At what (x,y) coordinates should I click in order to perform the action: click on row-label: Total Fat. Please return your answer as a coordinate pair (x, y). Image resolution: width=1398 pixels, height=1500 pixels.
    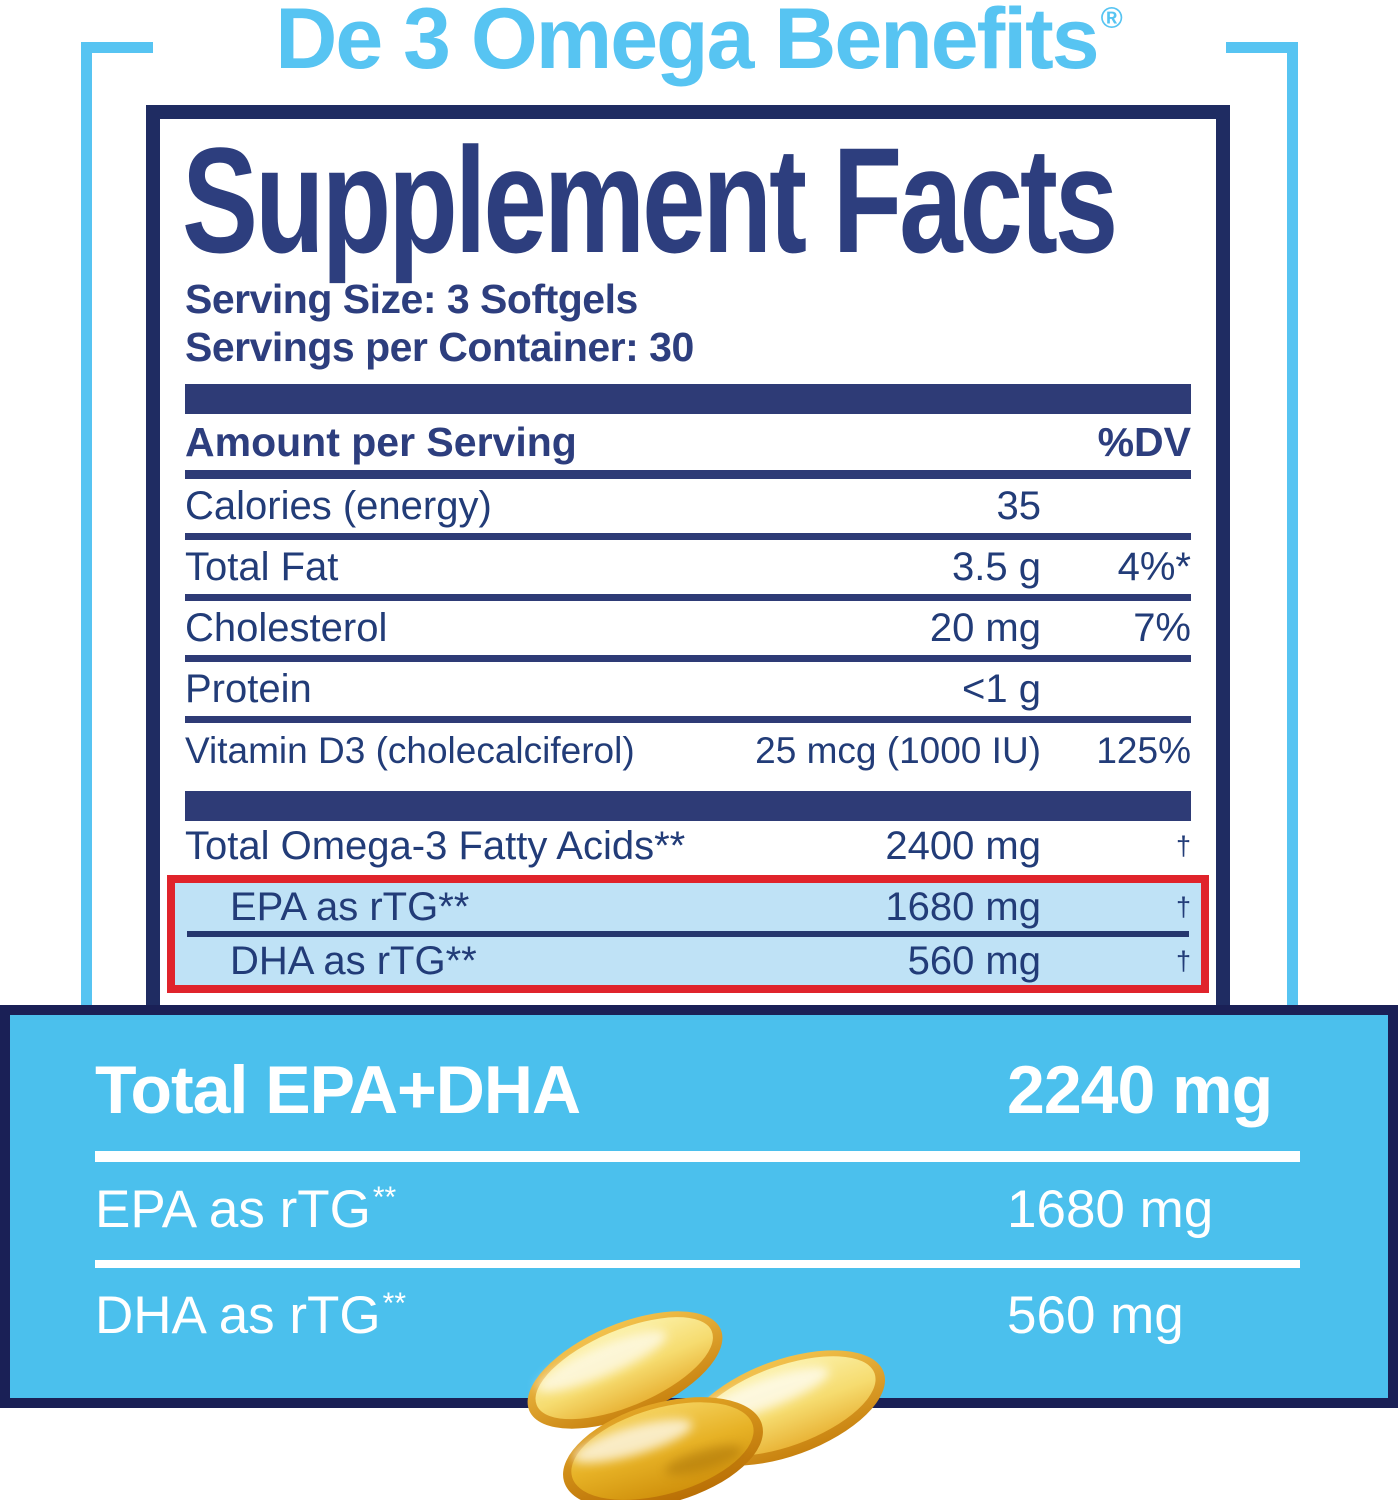
    Looking at the image, I should click on (262, 566).